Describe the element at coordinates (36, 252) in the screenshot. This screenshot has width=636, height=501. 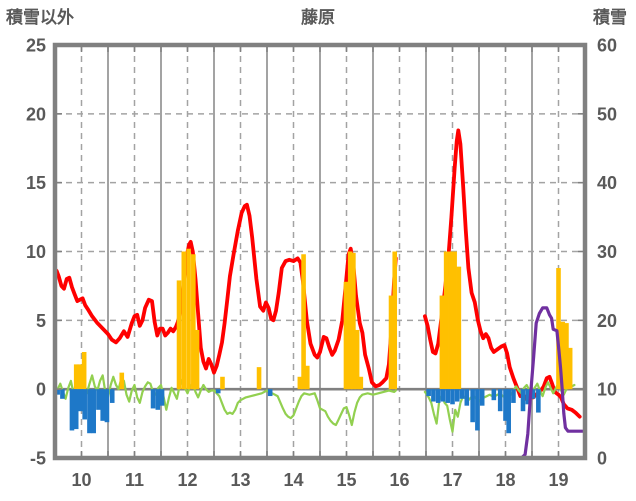
I see `left-axis-tick-label: 10` at that location.